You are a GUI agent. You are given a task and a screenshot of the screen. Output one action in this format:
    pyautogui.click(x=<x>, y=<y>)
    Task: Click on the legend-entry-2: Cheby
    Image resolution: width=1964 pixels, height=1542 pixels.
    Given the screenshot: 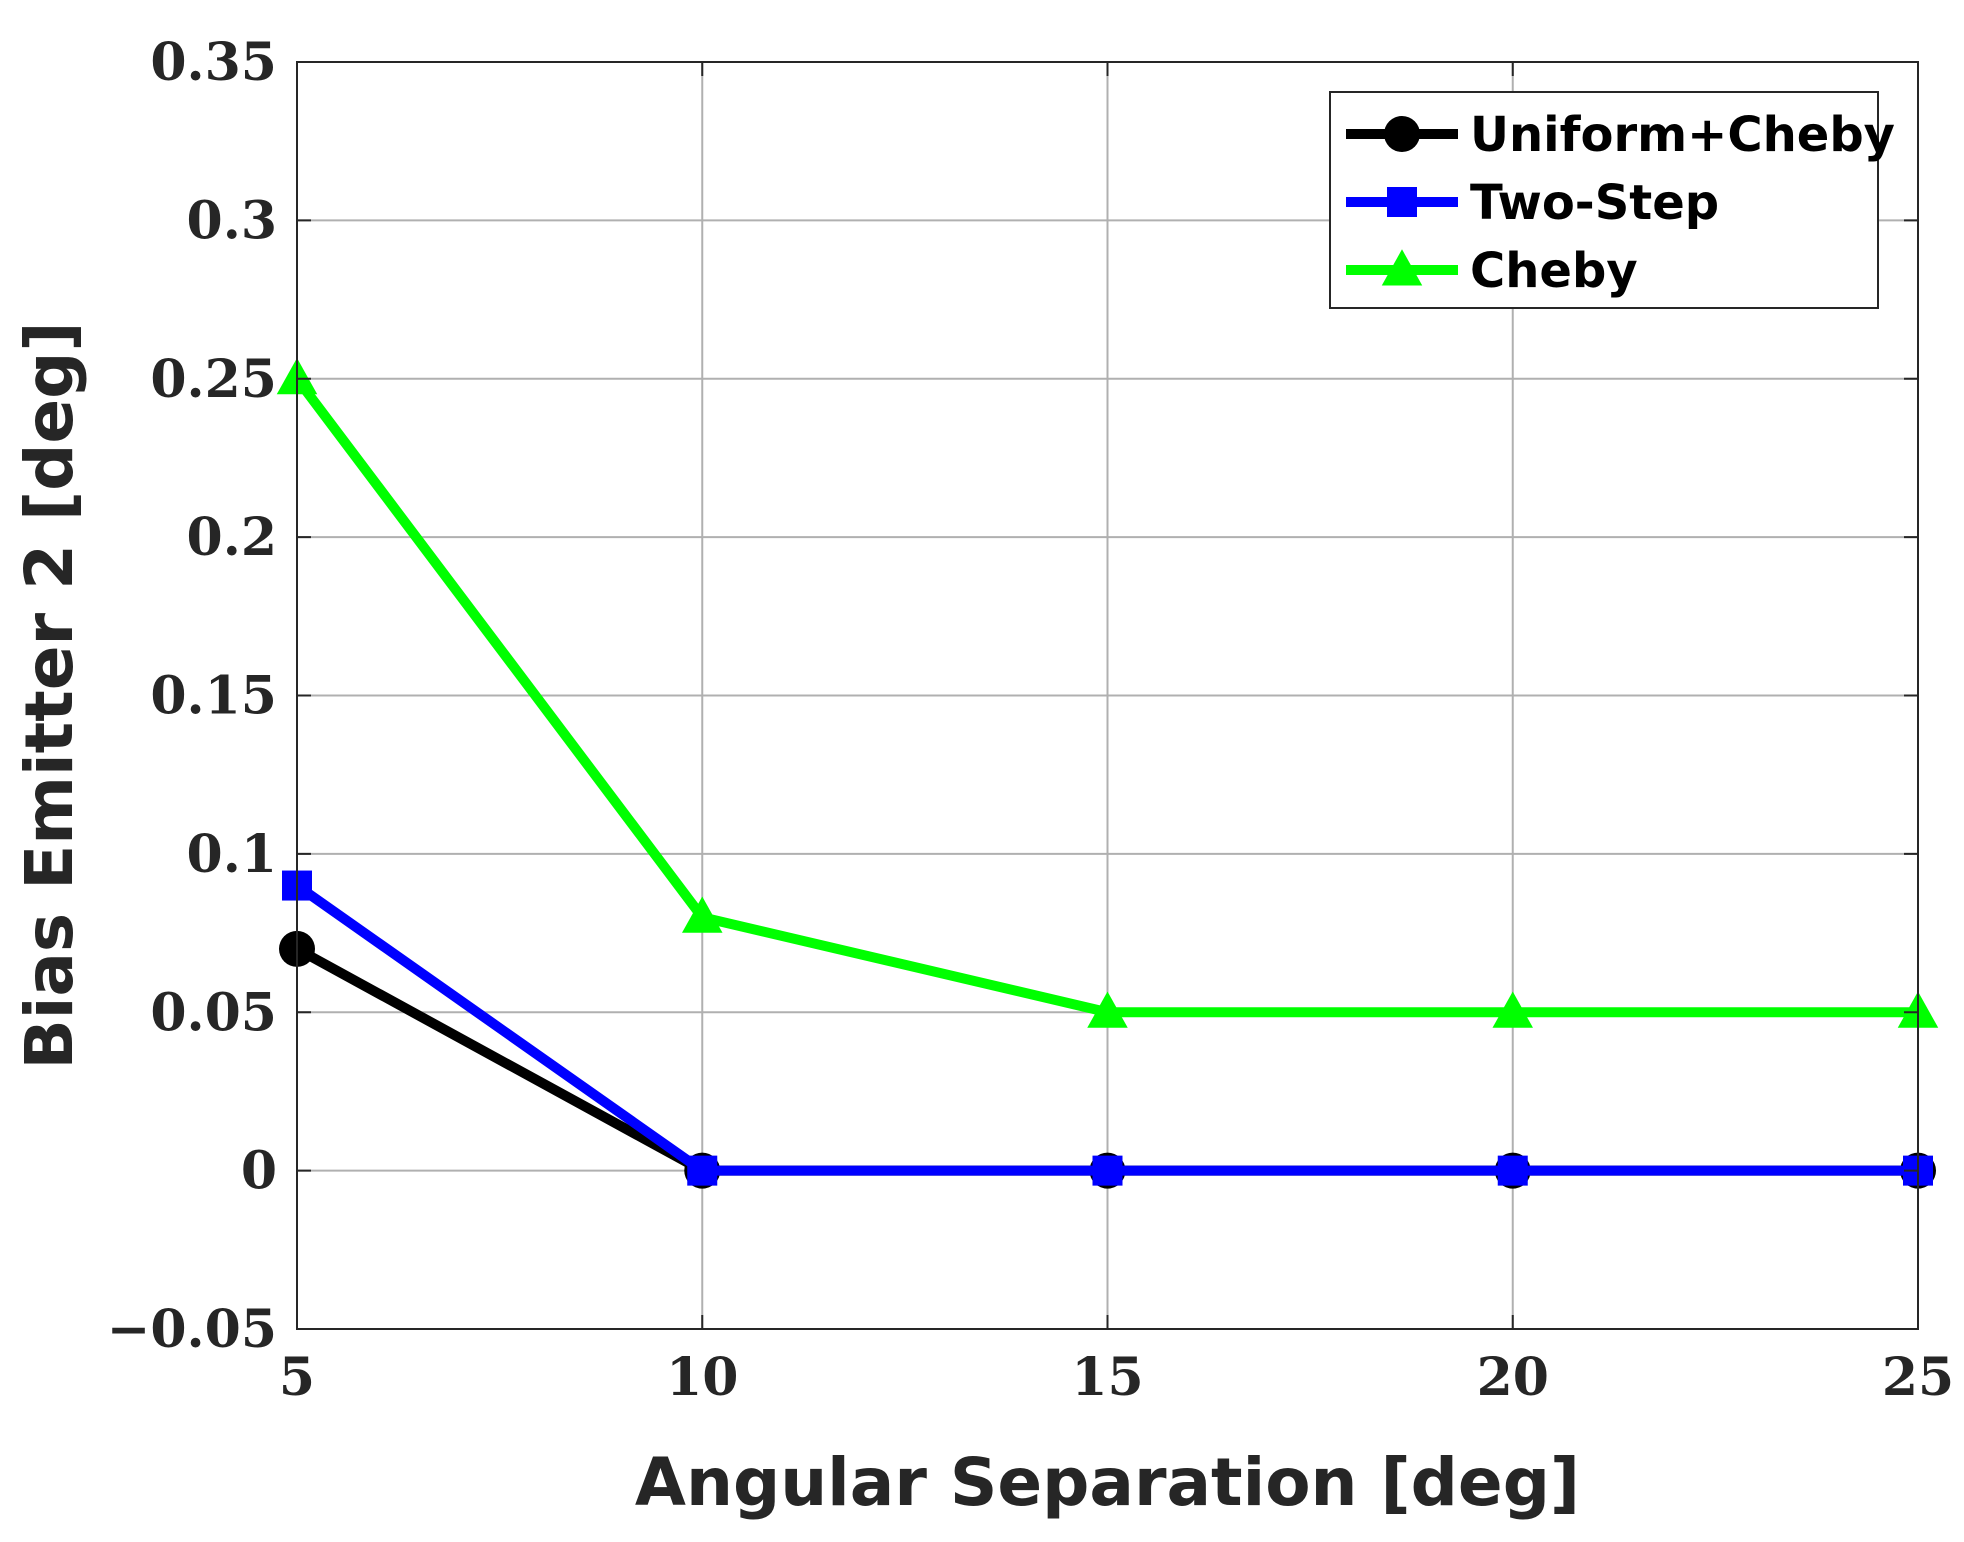 What is the action you would take?
    pyautogui.click(x=1492, y=271)
    